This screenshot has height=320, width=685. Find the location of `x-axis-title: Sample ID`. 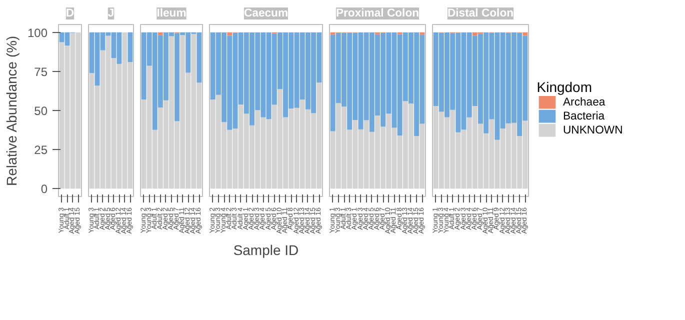

x-axis-title: Sample ID is located at coordinates (266, 250).